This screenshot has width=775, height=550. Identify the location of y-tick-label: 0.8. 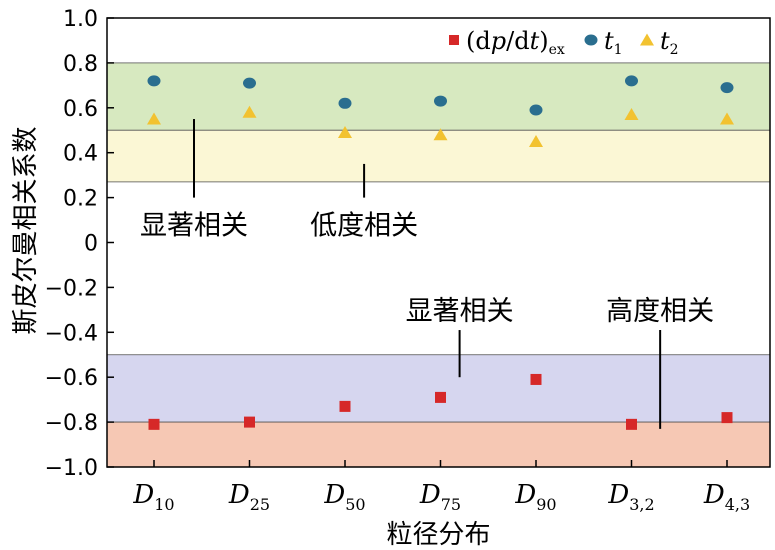
(80, 64).